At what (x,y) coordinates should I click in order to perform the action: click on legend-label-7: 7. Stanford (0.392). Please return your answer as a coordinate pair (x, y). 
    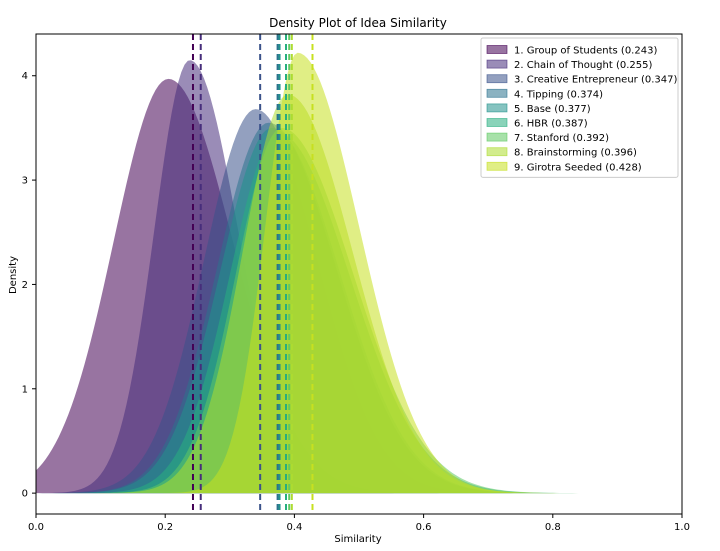
    Looking at the image, I should click on (561, 138).